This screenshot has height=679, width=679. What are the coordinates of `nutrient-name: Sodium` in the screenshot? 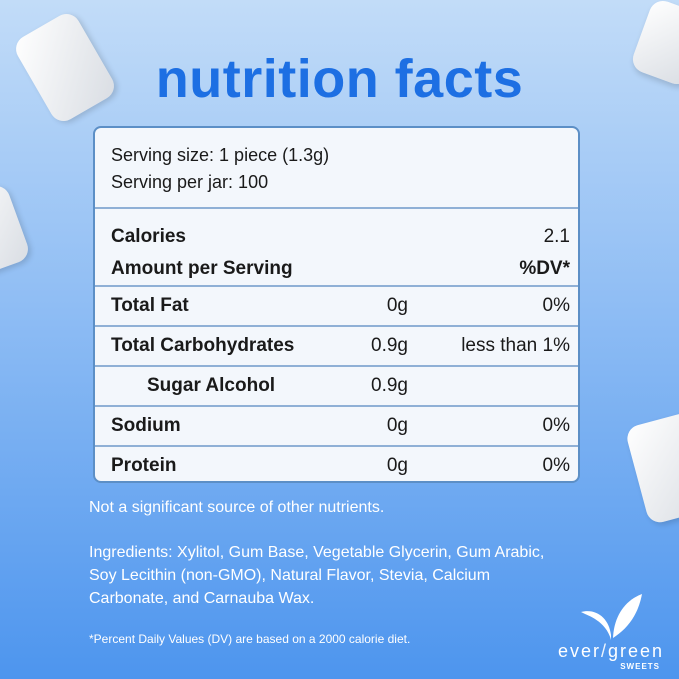 It's located at (146, 425).